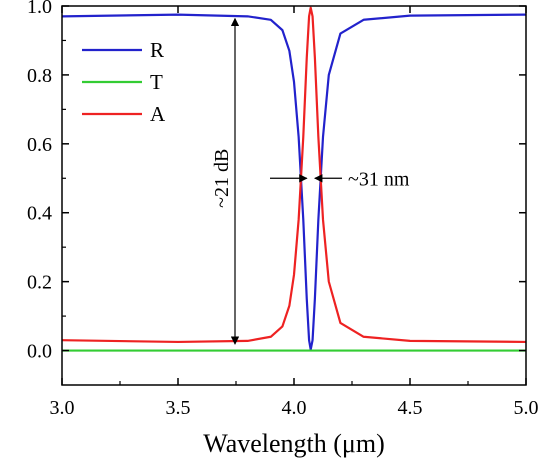  Describe the element at coordinates (39, 283) in the screenshot. I see `y-tick-label: 0.2` at that location.